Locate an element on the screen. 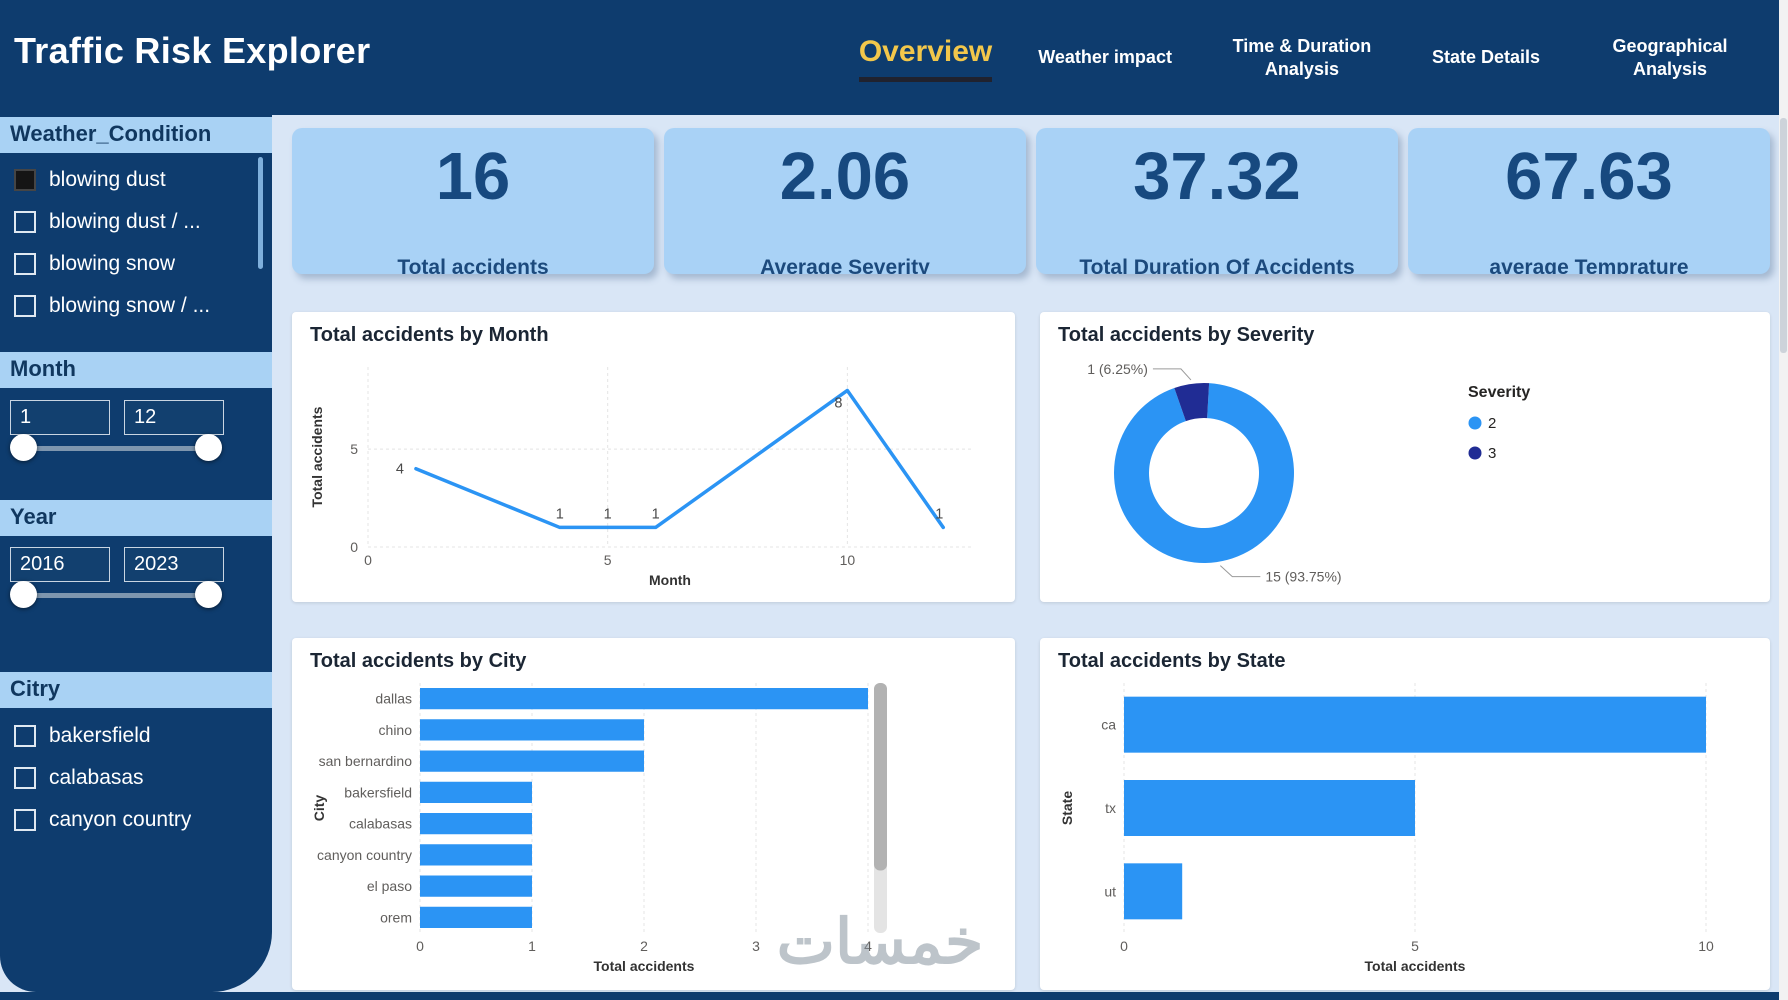 This screenshot has width=1788, height=1000. weather-option-blowing-snow: blowing snow is located at coordinates (136, 264).